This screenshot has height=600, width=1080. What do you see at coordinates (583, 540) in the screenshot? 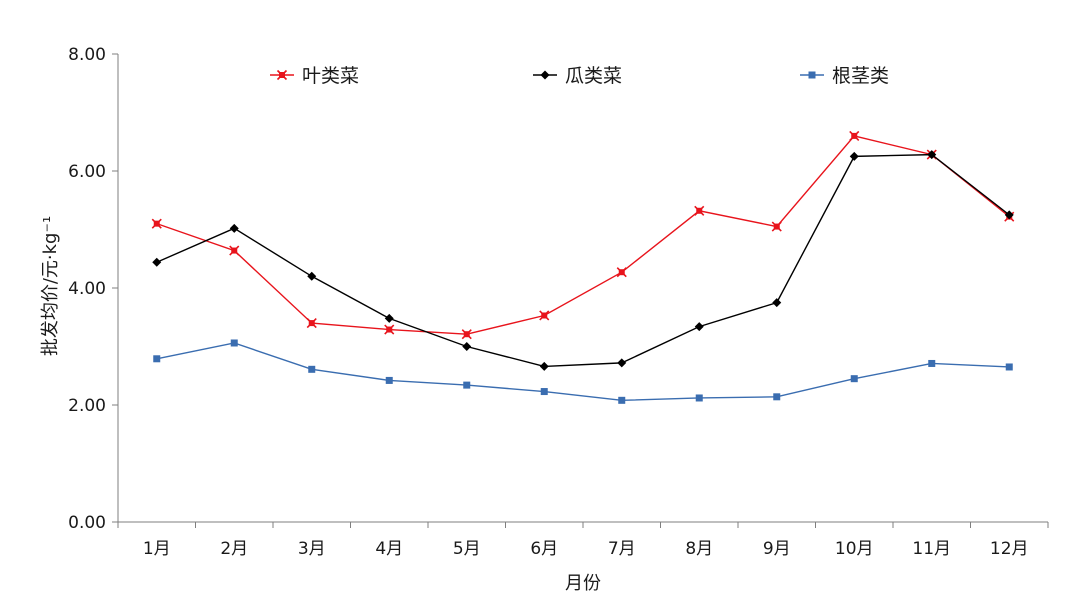
I see `x-axis-ticks: 1月 2月 3月 4月 5月 6月 7月 8月 9月 10月 11月 12月` at bounding box center [583, 540].